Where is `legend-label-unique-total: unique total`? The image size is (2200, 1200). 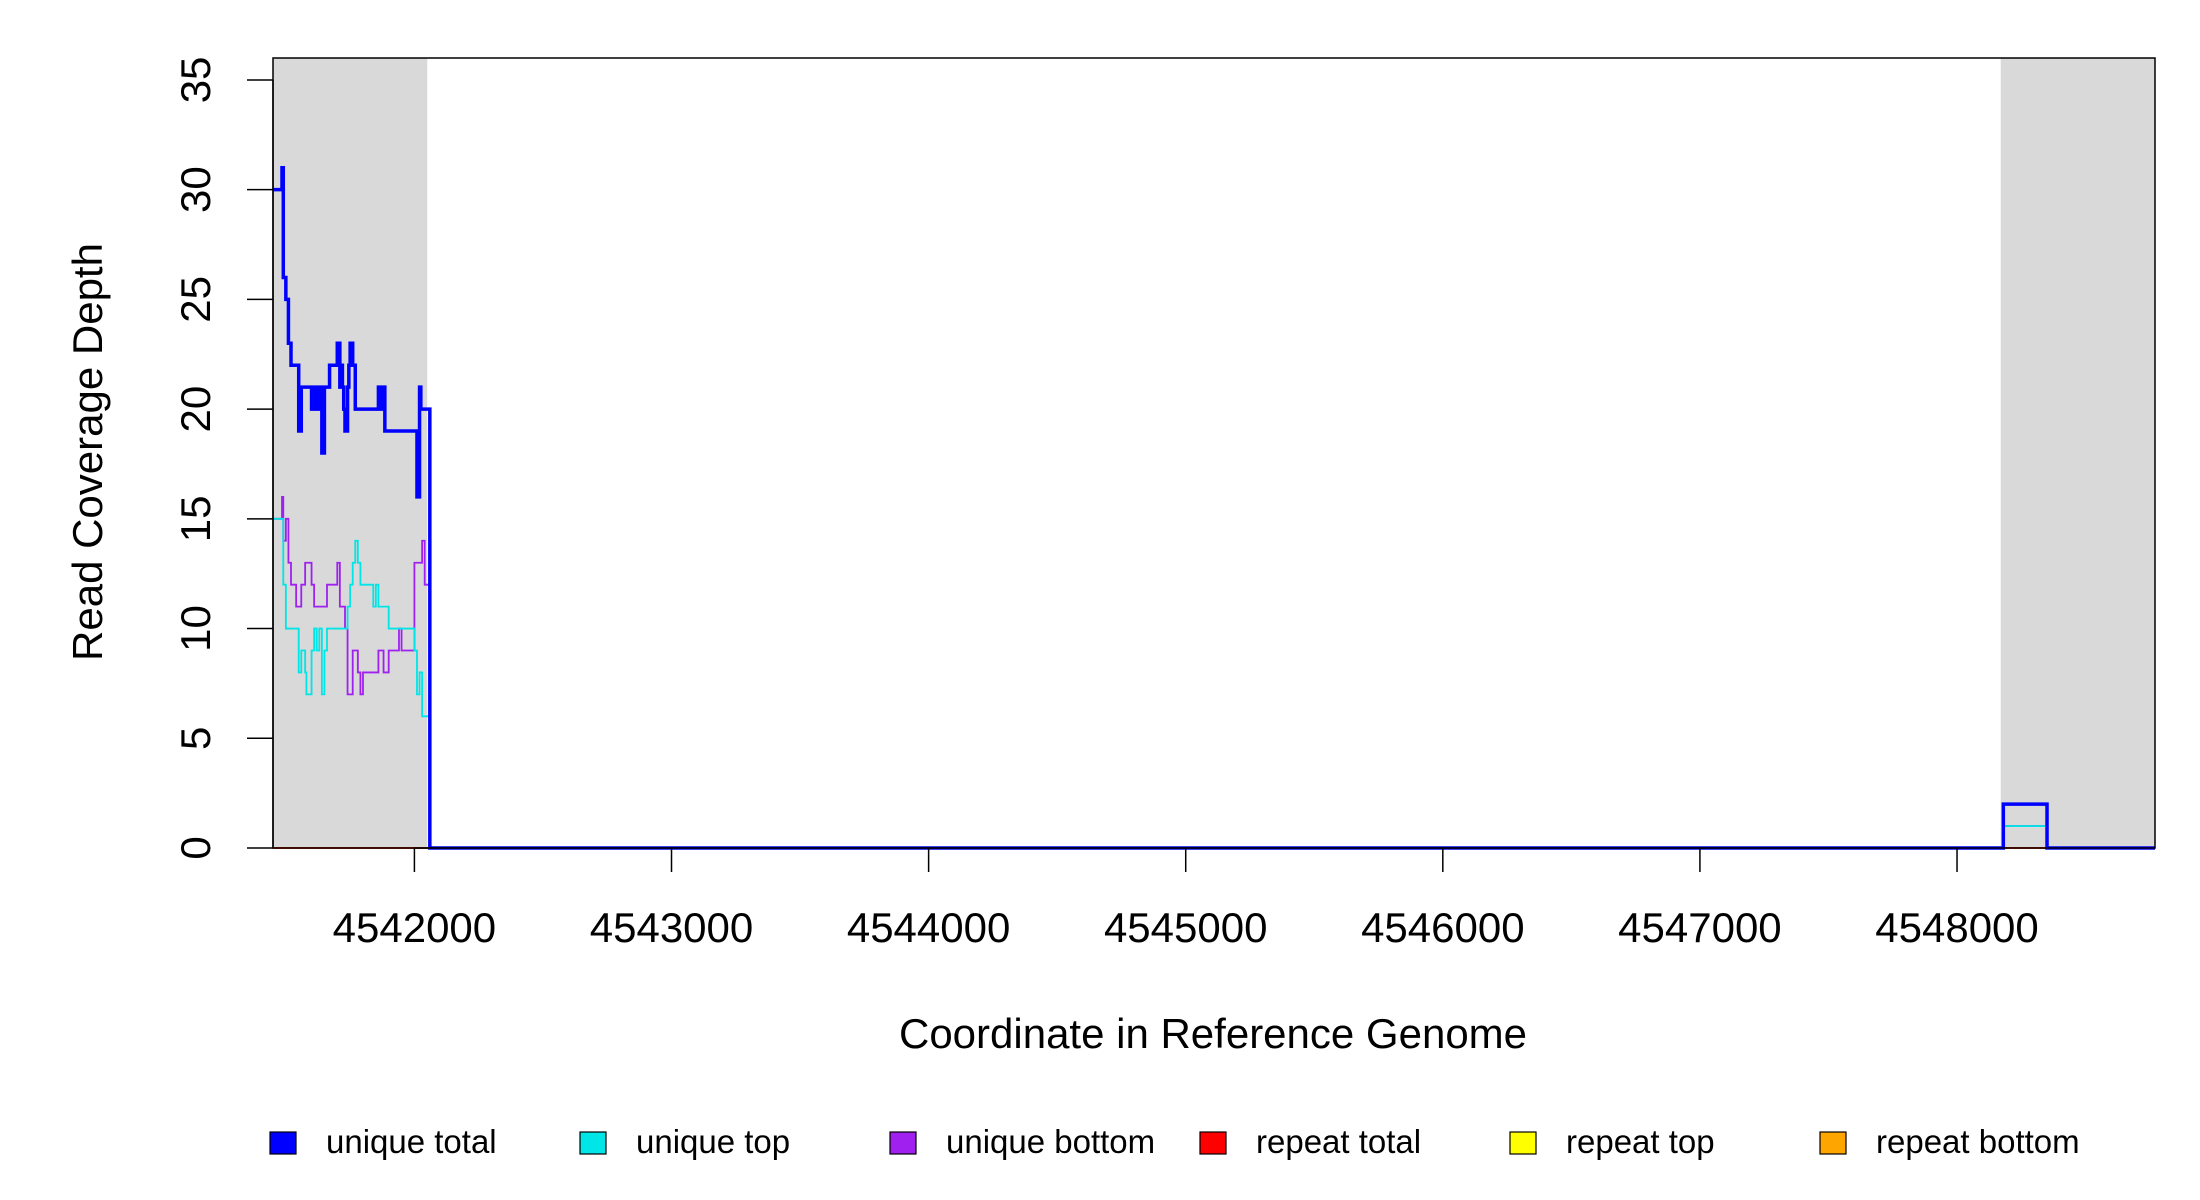
legend-label-unique-total: unique total is located at coordinates (411, 1141).